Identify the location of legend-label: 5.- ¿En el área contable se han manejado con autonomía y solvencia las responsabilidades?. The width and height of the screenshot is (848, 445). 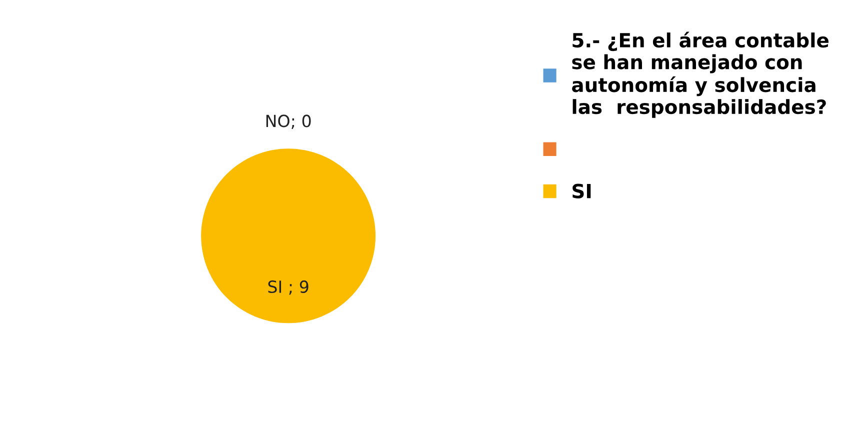
(700, 75).